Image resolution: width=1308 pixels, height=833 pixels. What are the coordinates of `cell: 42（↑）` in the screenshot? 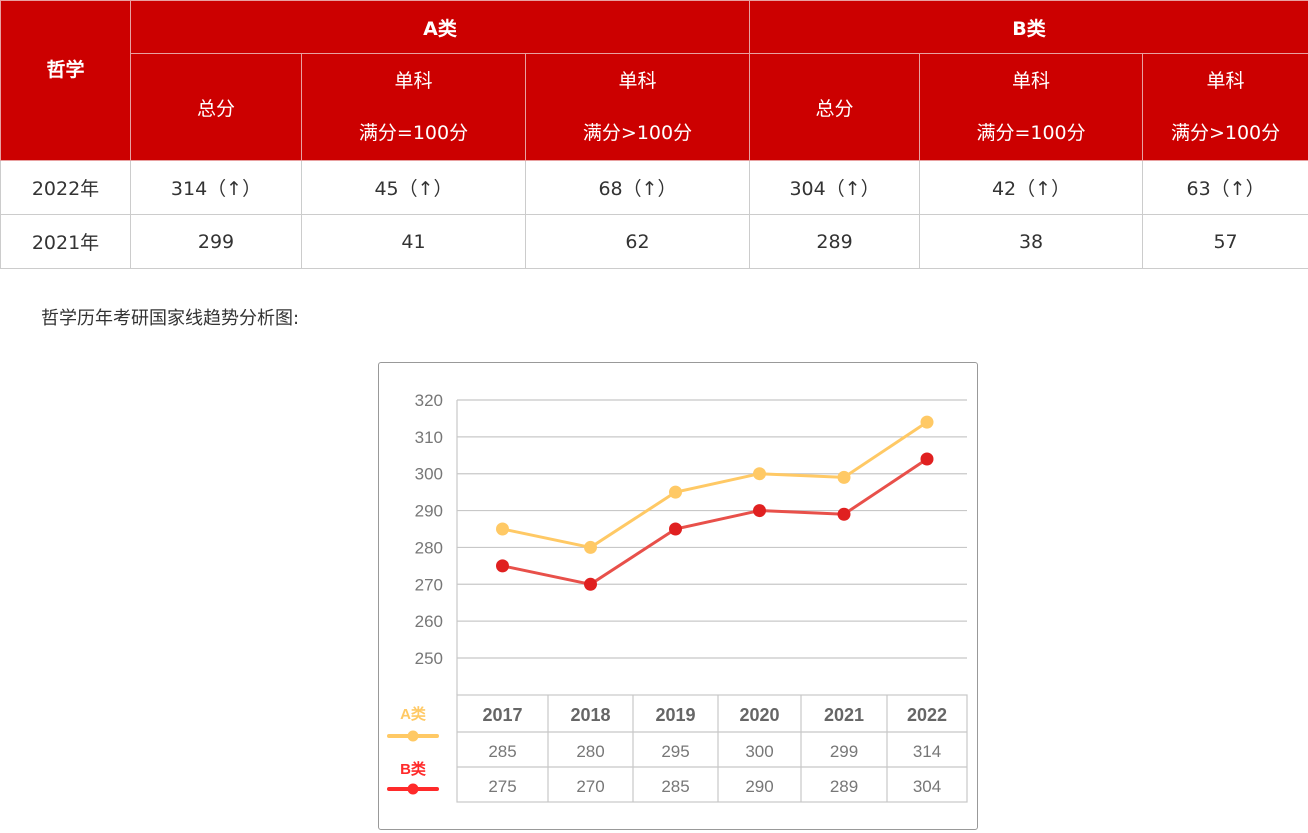 It's located at (1031, 187).